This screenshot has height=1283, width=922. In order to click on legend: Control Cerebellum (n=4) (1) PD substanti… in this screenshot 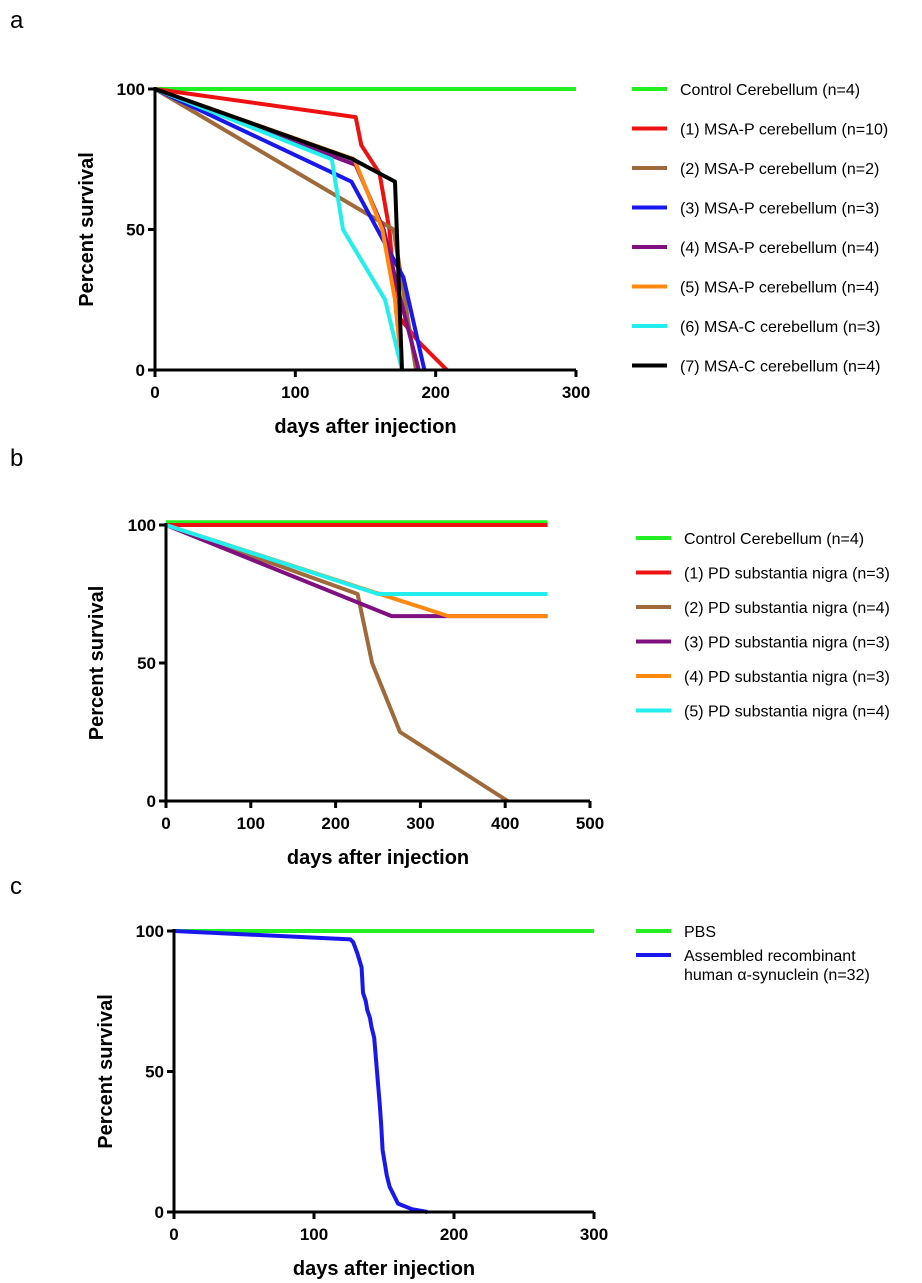, I will do `click(763, 626)`.